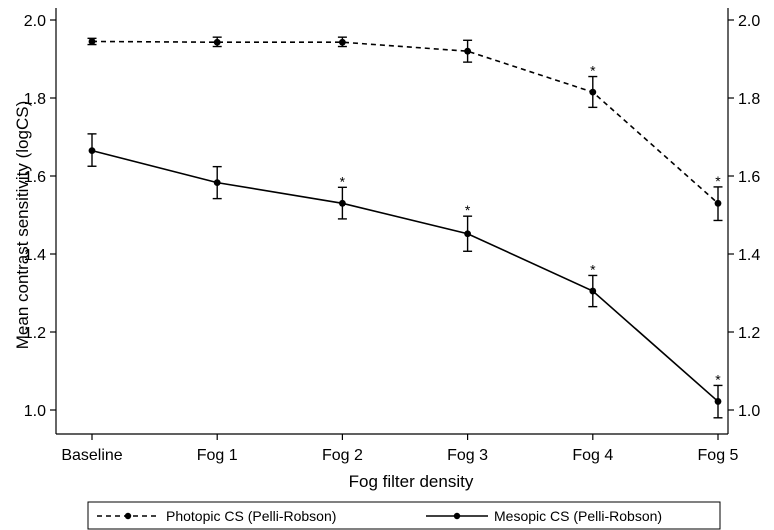  Describe the element at coordinates (578, 516) in the screenshot. I see `legend-label-mesopic: Mesopic CS (Pelli-Robson)` at that location.